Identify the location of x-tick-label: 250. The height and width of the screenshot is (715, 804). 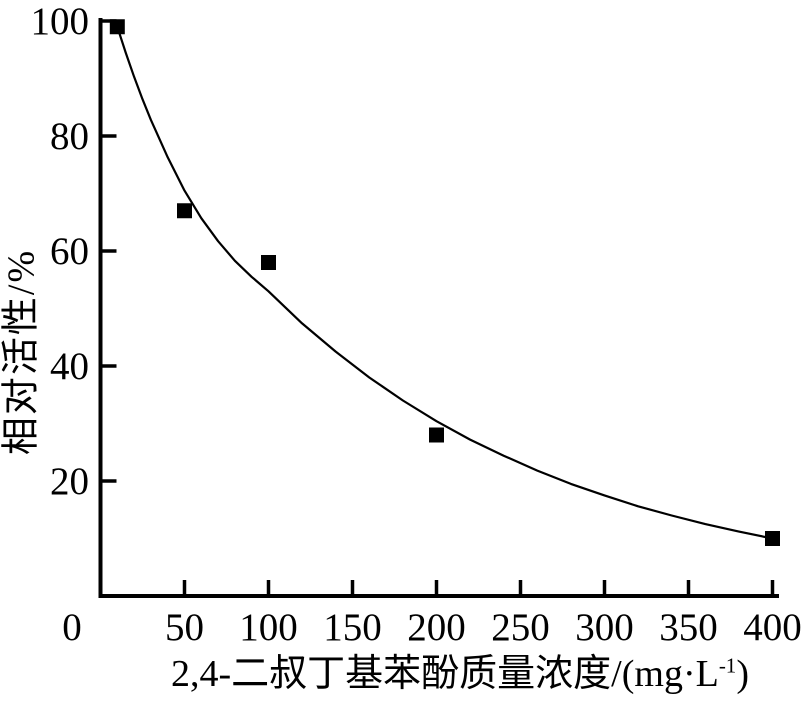
(520, 627).